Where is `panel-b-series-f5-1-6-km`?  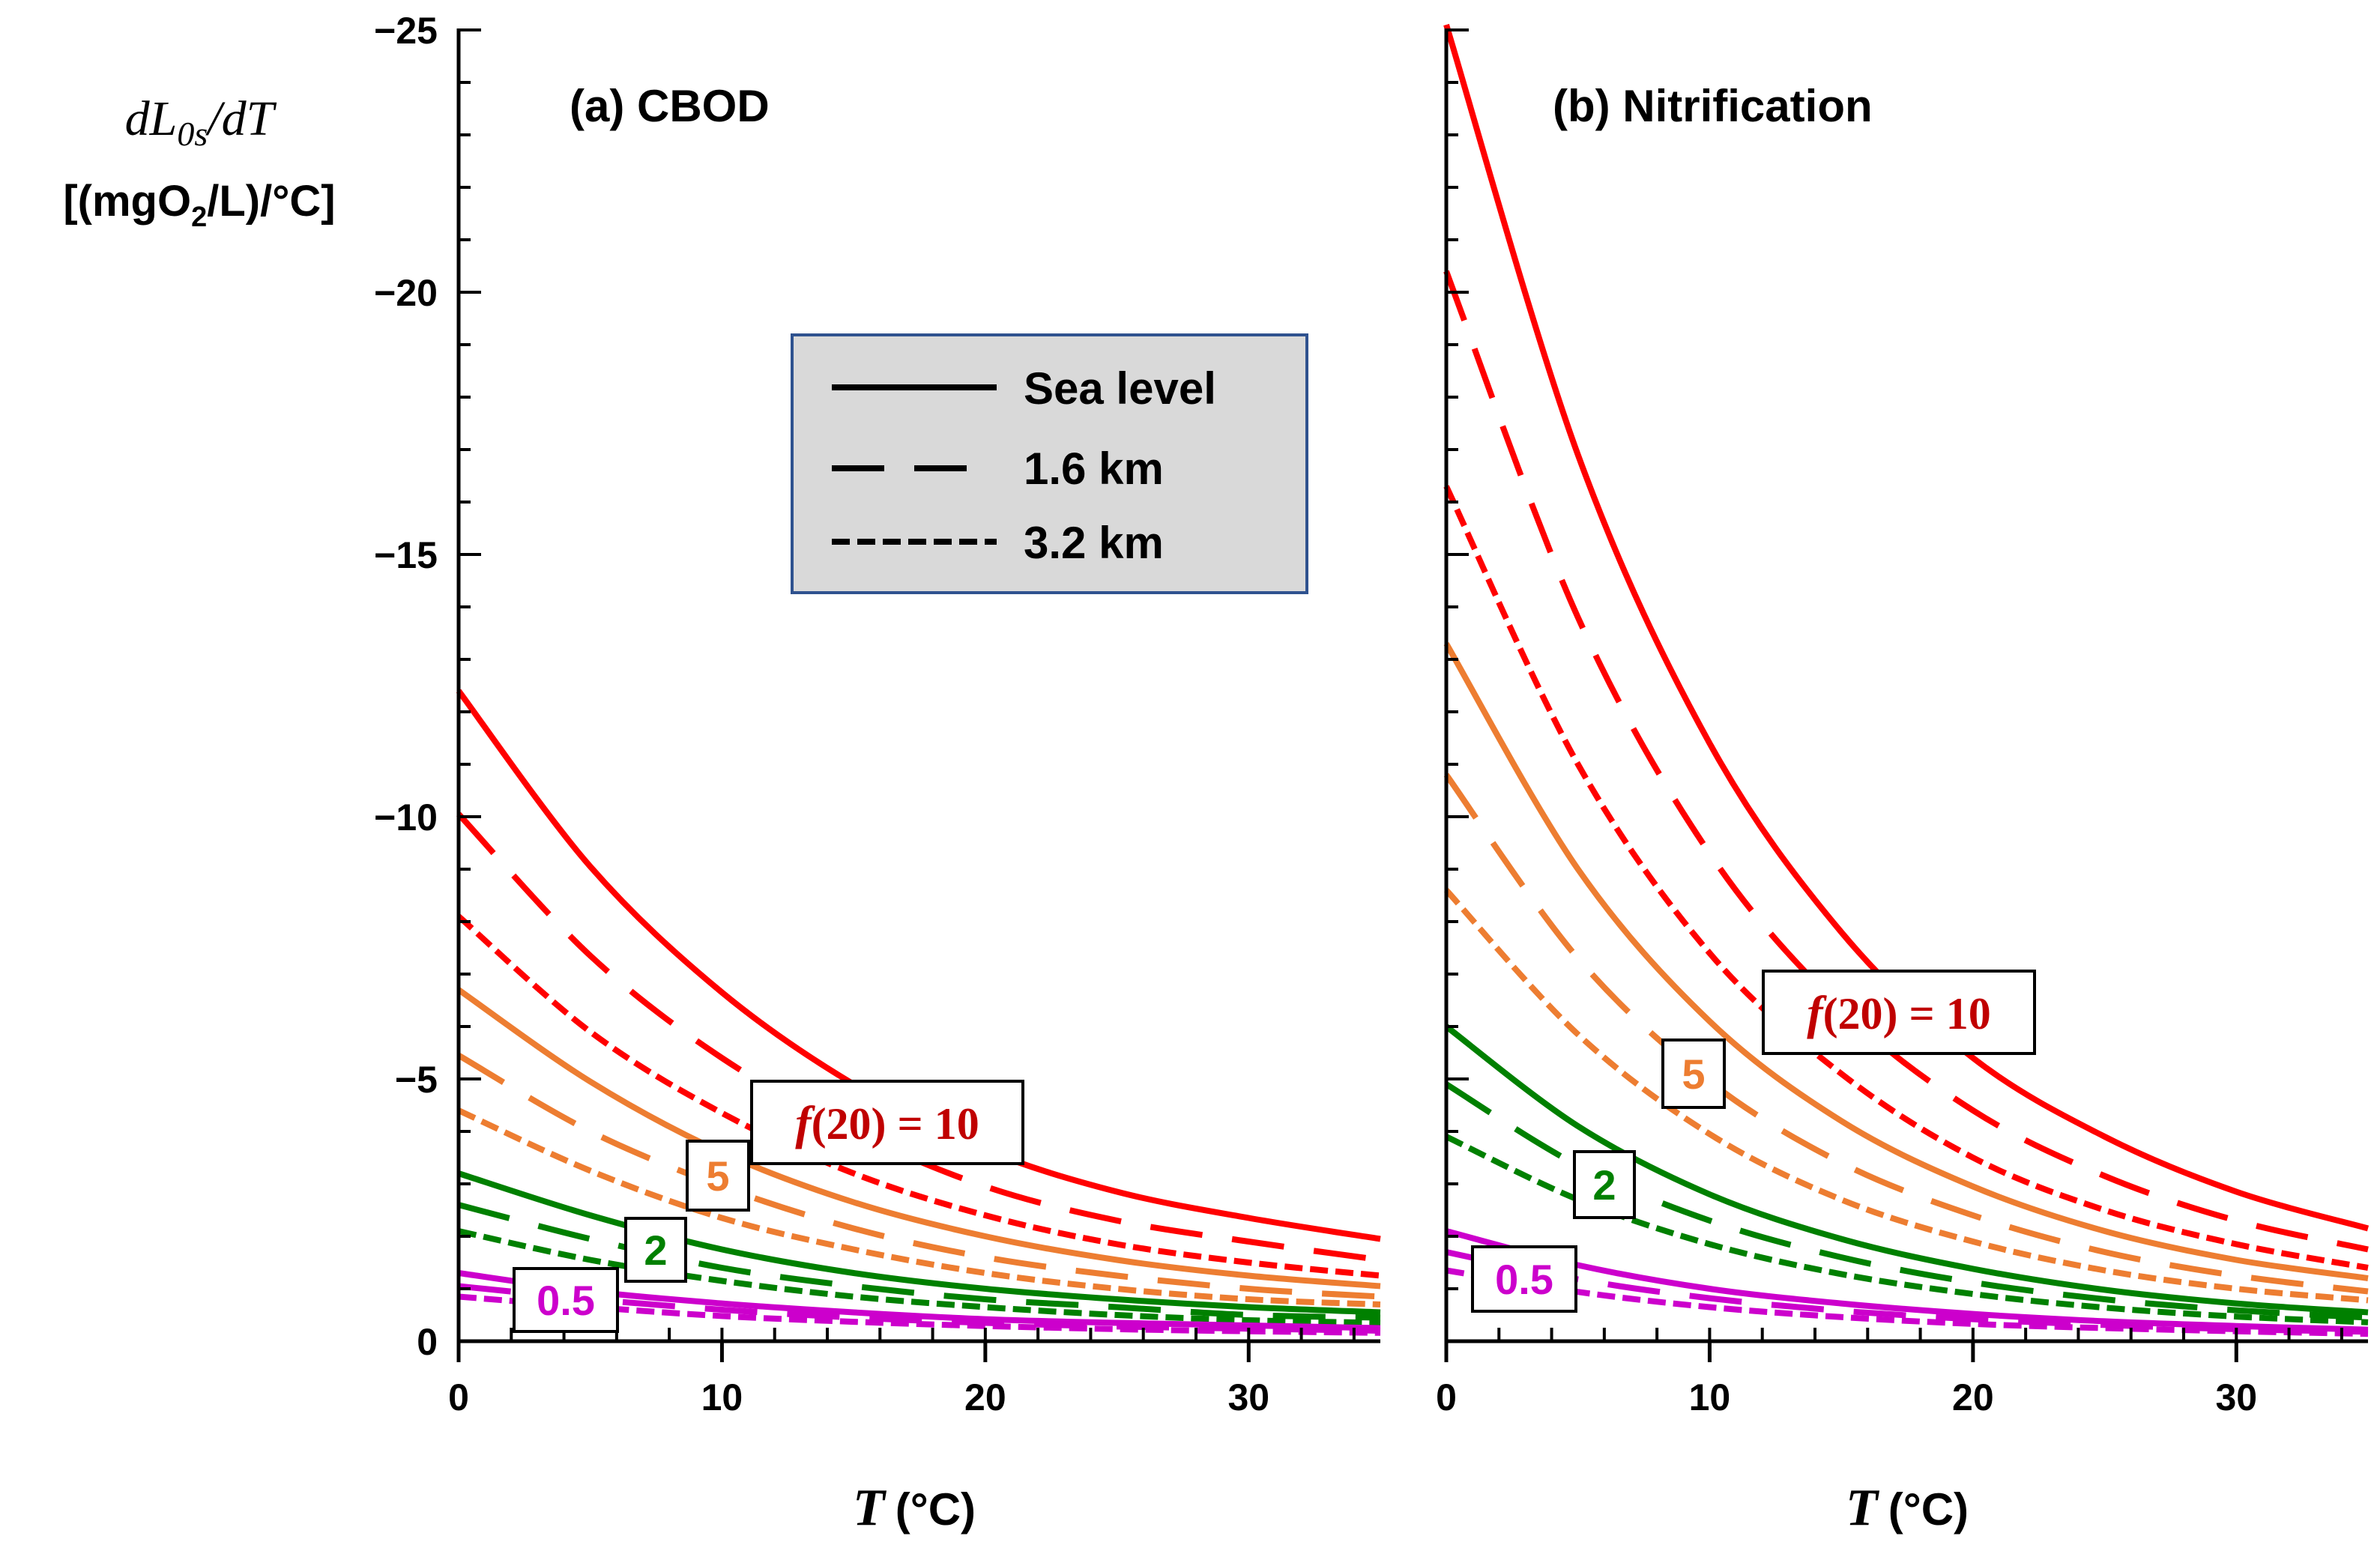 panel-b-series-f5-1-6-km is located at coordinates (1906, 1034).